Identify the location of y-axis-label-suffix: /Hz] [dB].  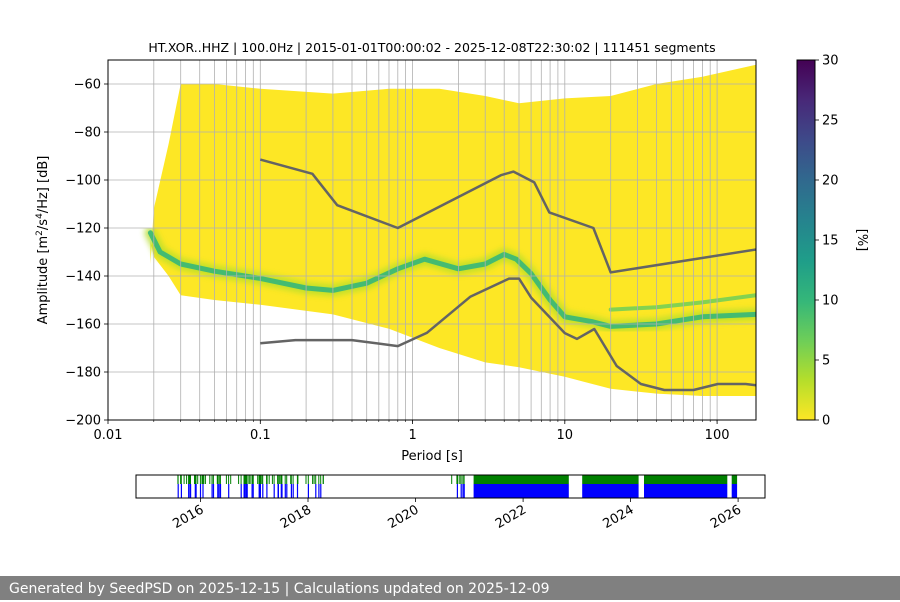
(43, 185).